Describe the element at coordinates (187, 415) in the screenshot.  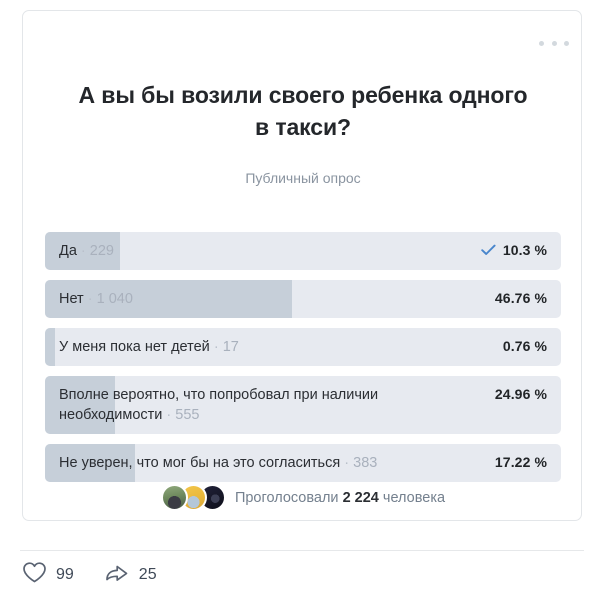
I see `poll-option-count-value: 555` at that location.